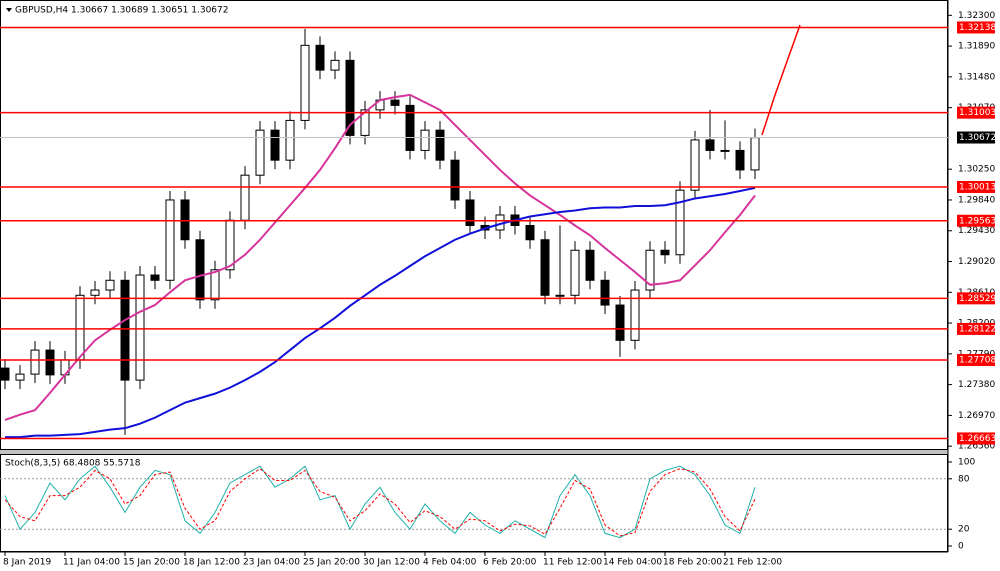  Describe the element at coordinates (450, 563) in the screenshot. I see `x-tick-label: 4 Feb 04:00` at that location.